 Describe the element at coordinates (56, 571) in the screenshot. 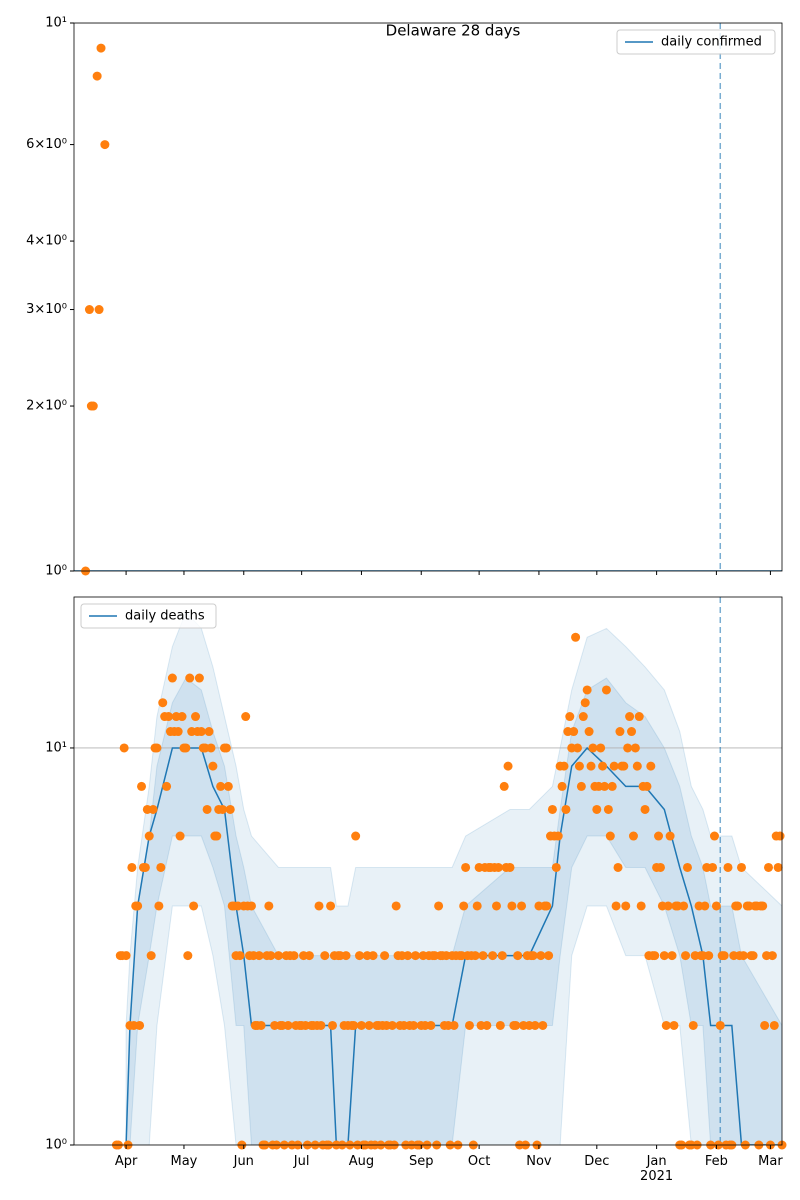

I see `y-tick-label: 10⁰` at that location.